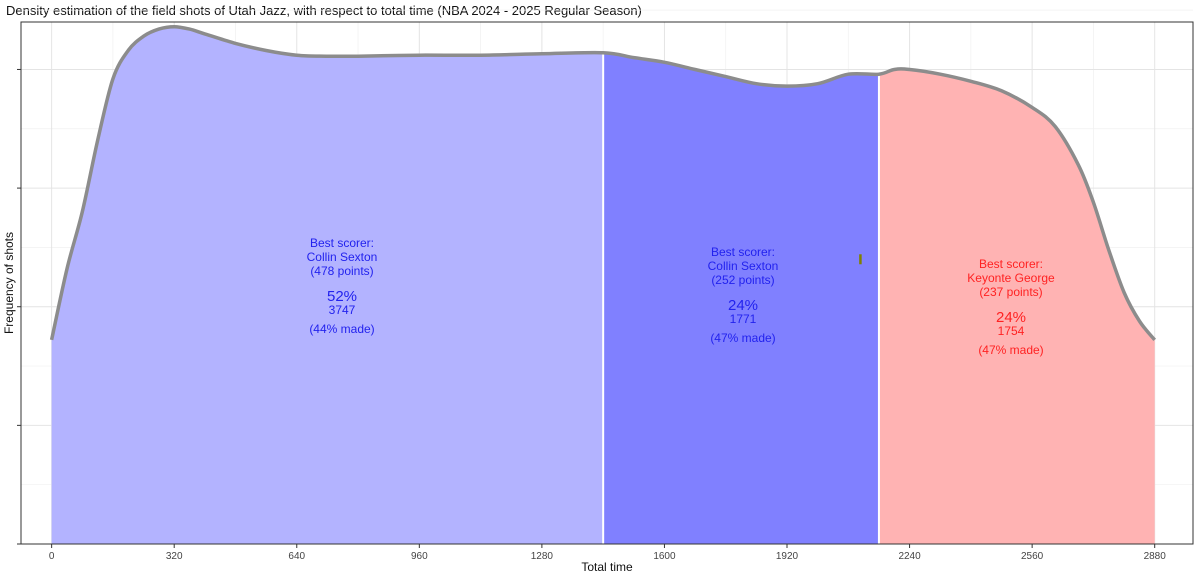 This screenshot has width=1200, height=574. Describe the element at coordinates (9, 283) in the screenshot. I see `y-axis-label: Frequency of shots` at that location.